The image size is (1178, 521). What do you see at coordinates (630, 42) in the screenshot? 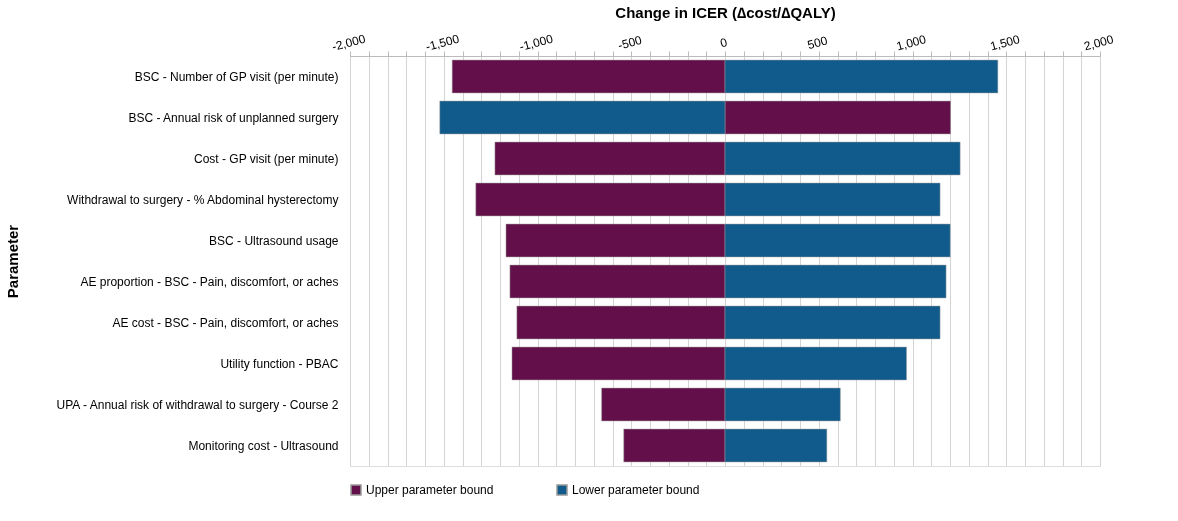
I see `x-tick-label: -500` at bounding box center [630, 42].